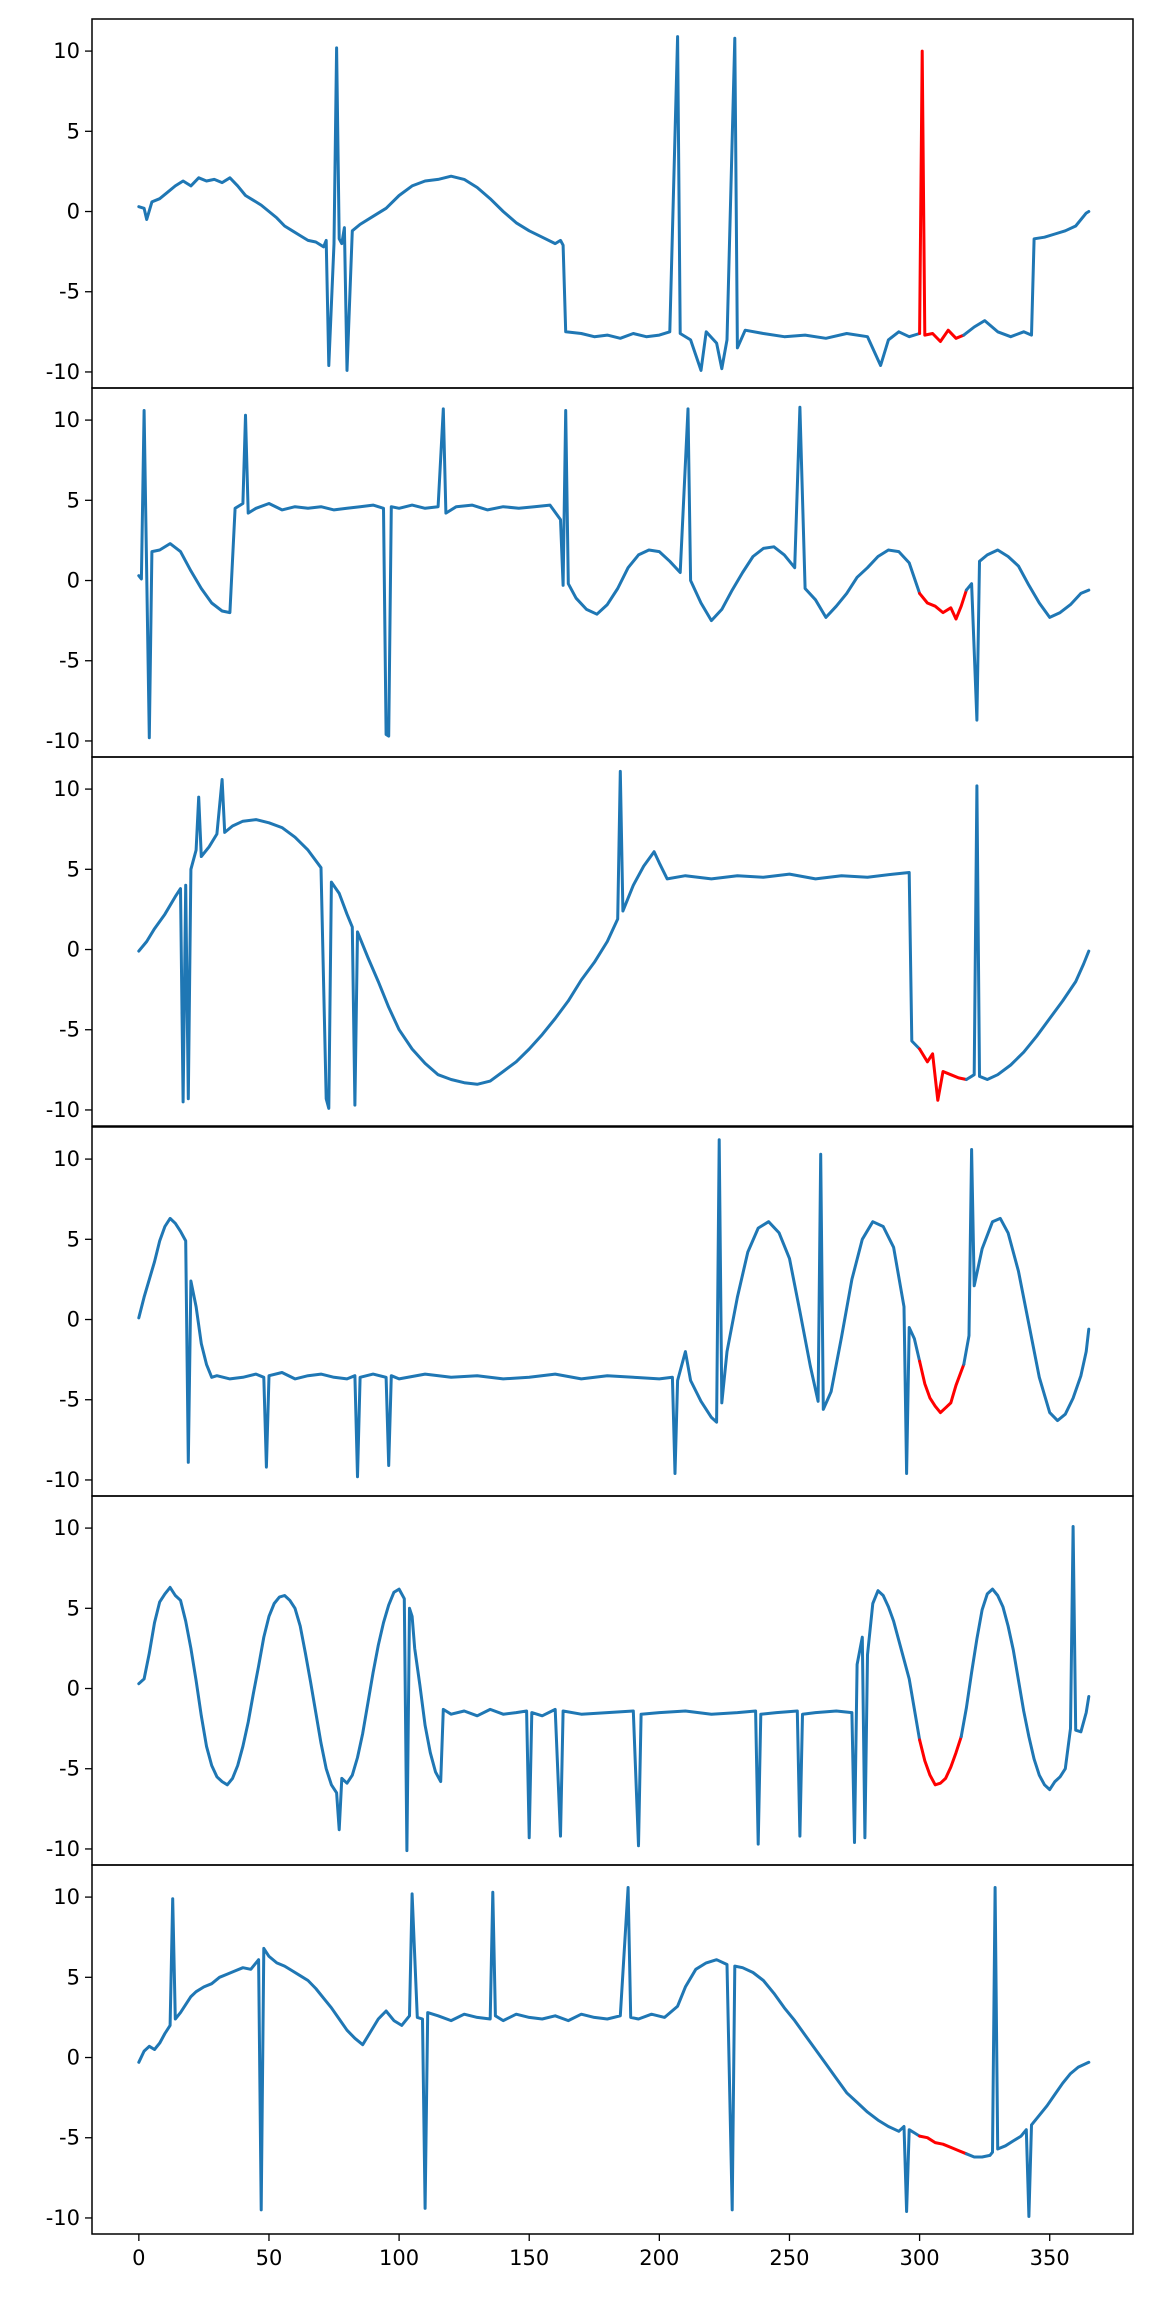 This screenshot has height=2300, width=1154. Describe the element at coordinates (399, 2258) in the screenshot. I see `x-tick-label: 100` at that location.